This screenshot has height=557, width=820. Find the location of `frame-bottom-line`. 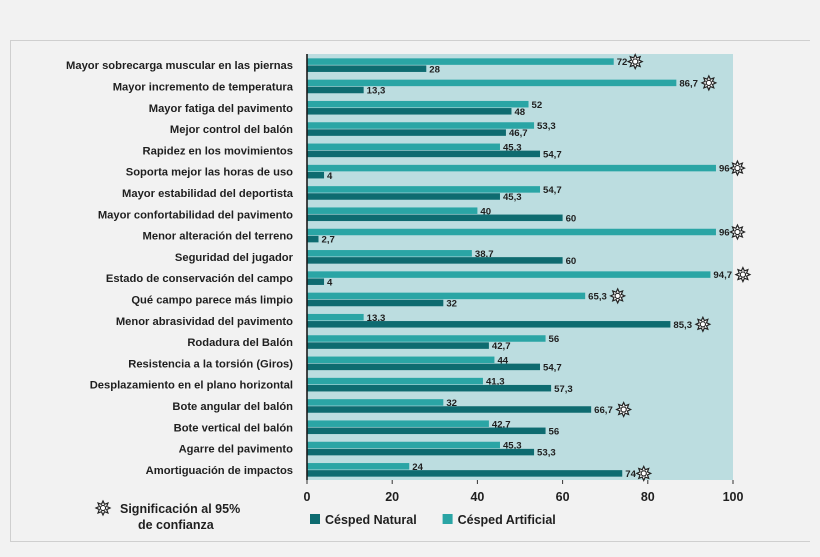

frame-bottom-line is located at coordinates (410, 541).